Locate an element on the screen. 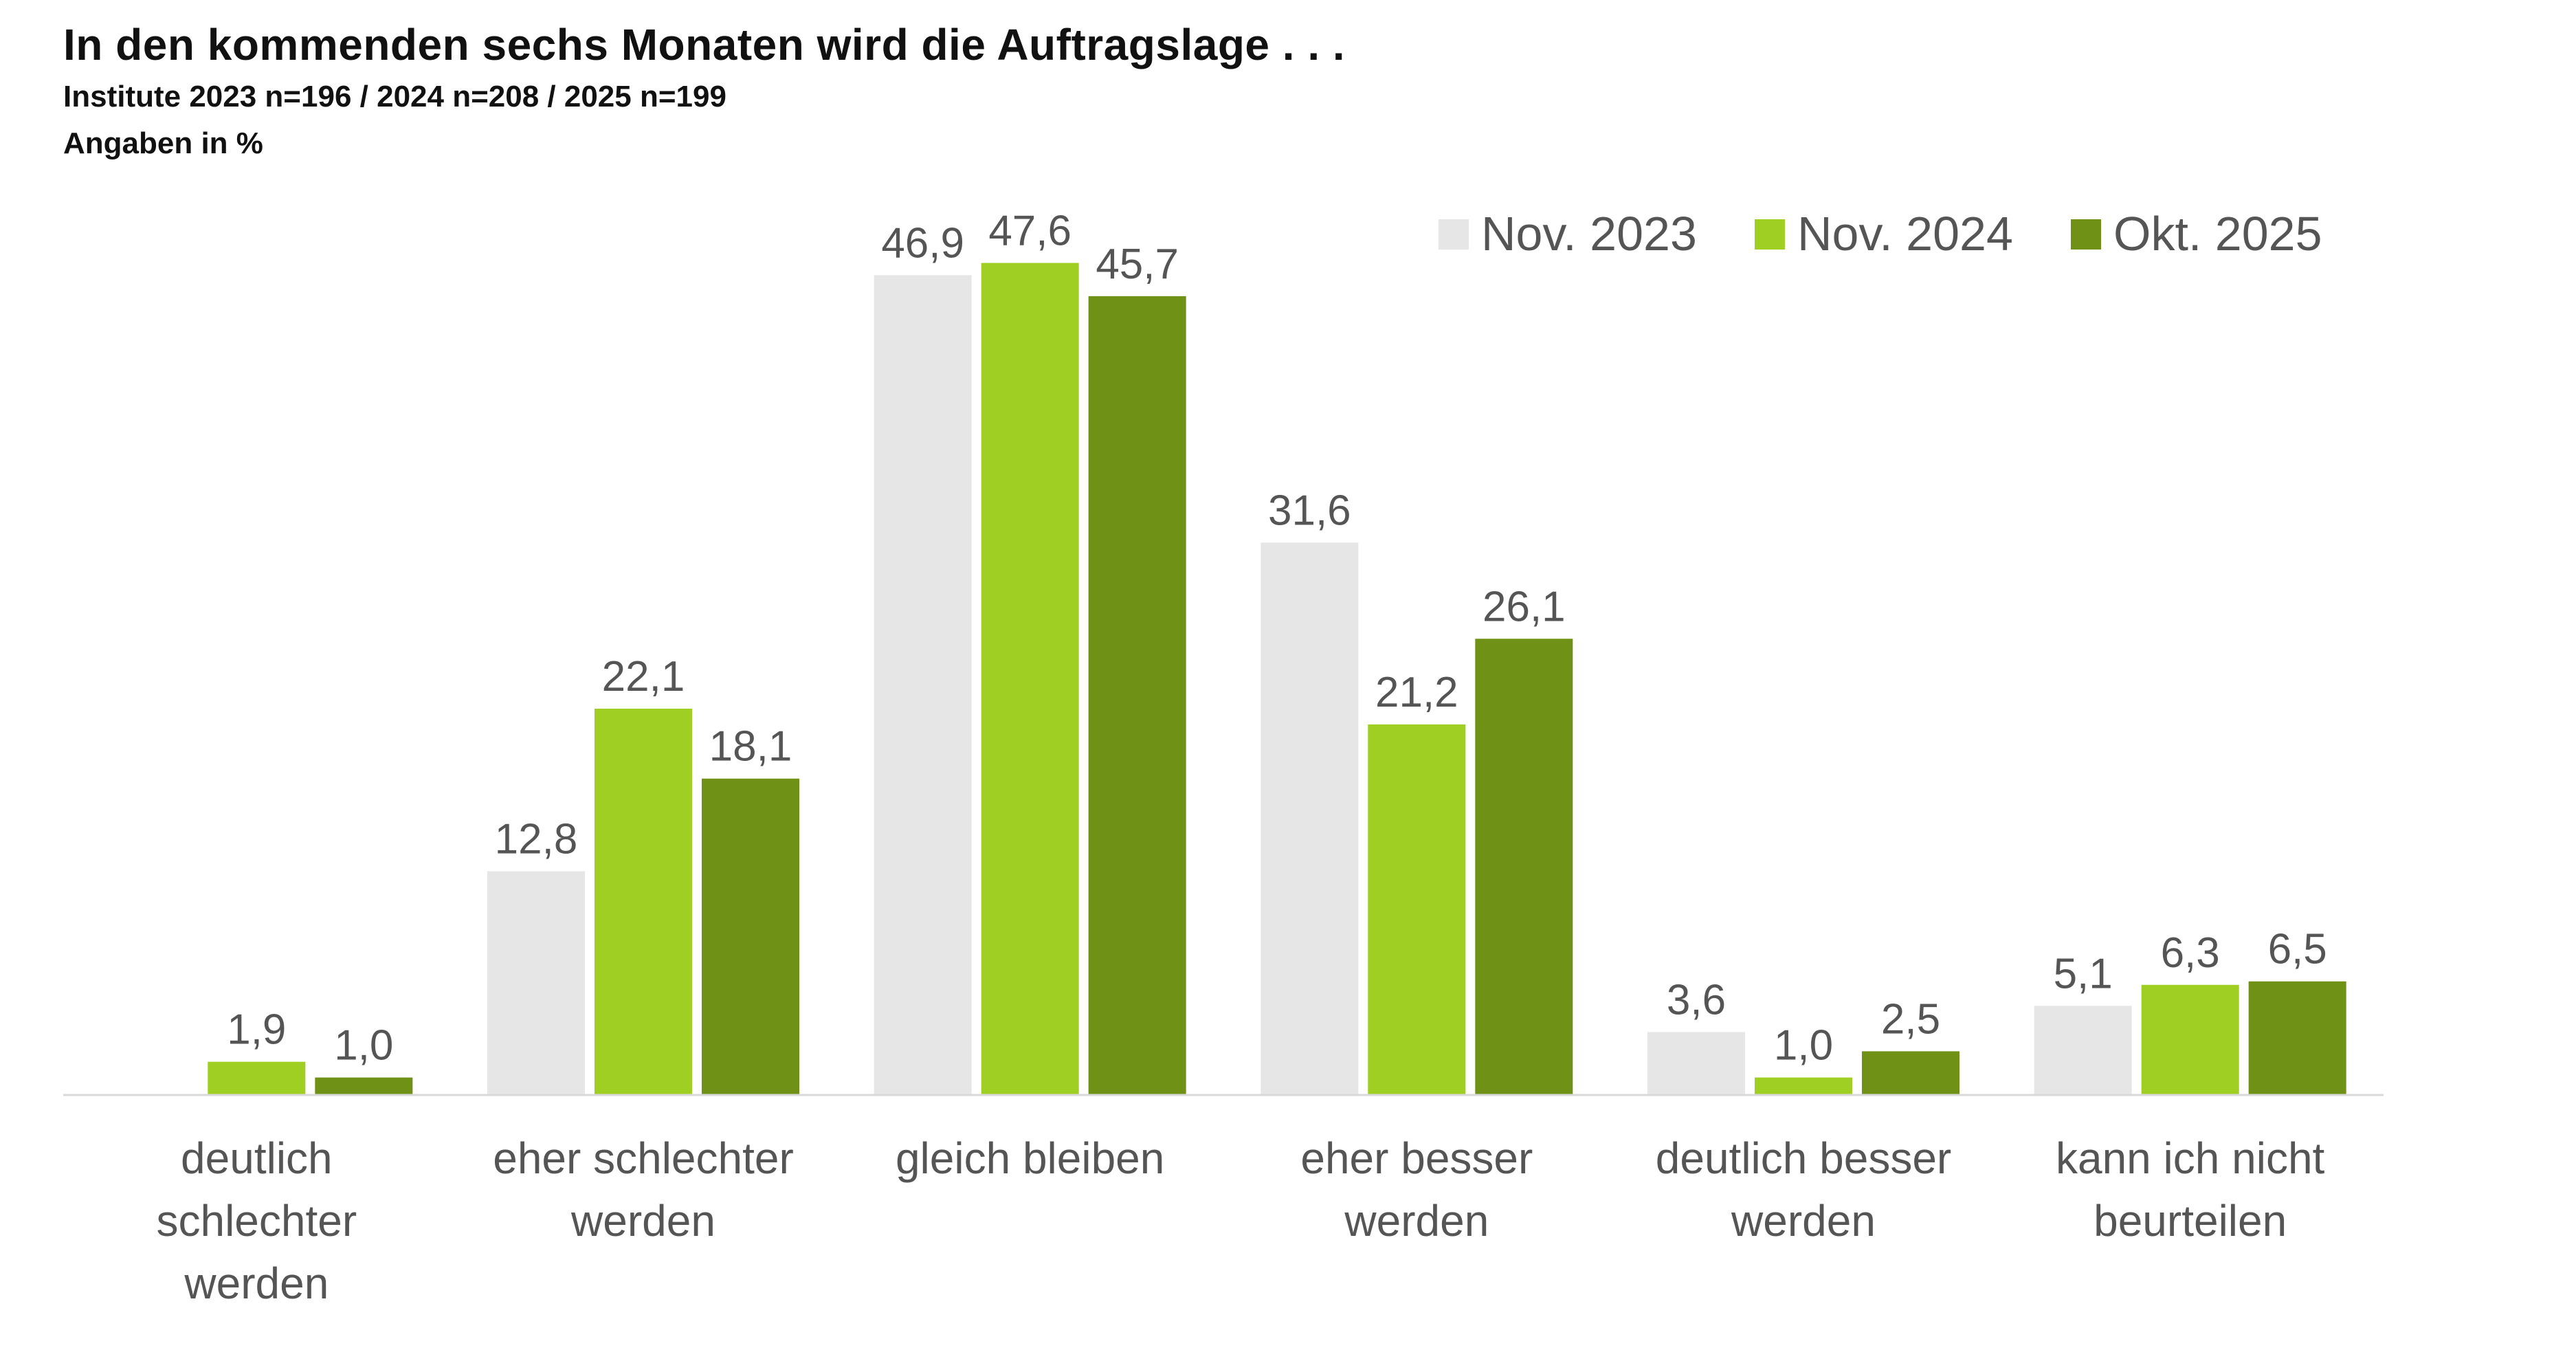 Image resolution: width=2576 pixels, height=1350 pixels. value-label-1-0: 12,8 is located at coordinates (536, 839).